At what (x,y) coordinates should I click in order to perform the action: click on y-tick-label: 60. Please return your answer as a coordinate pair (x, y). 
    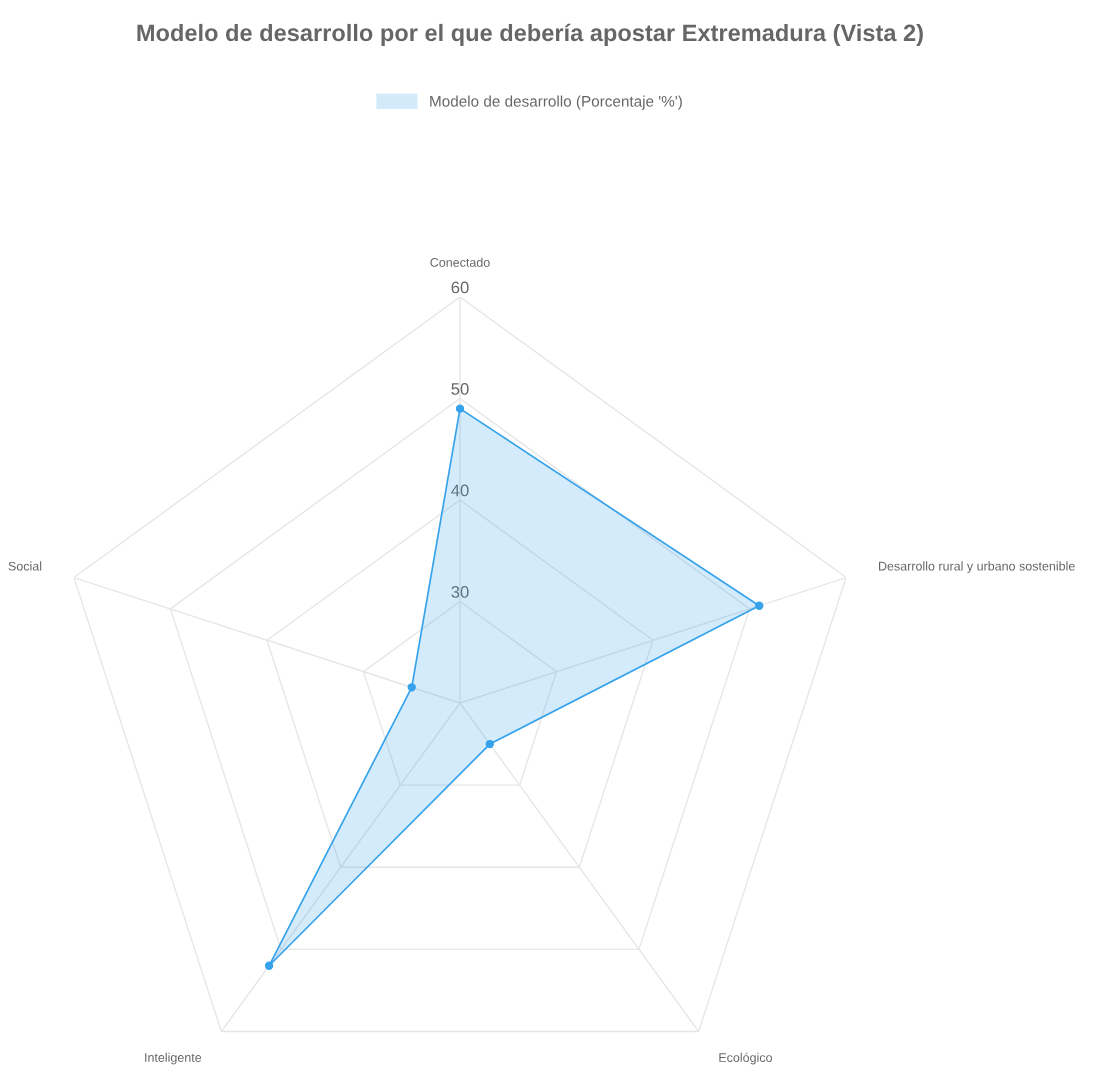
    Looking at the image, I should click on (460, 287).